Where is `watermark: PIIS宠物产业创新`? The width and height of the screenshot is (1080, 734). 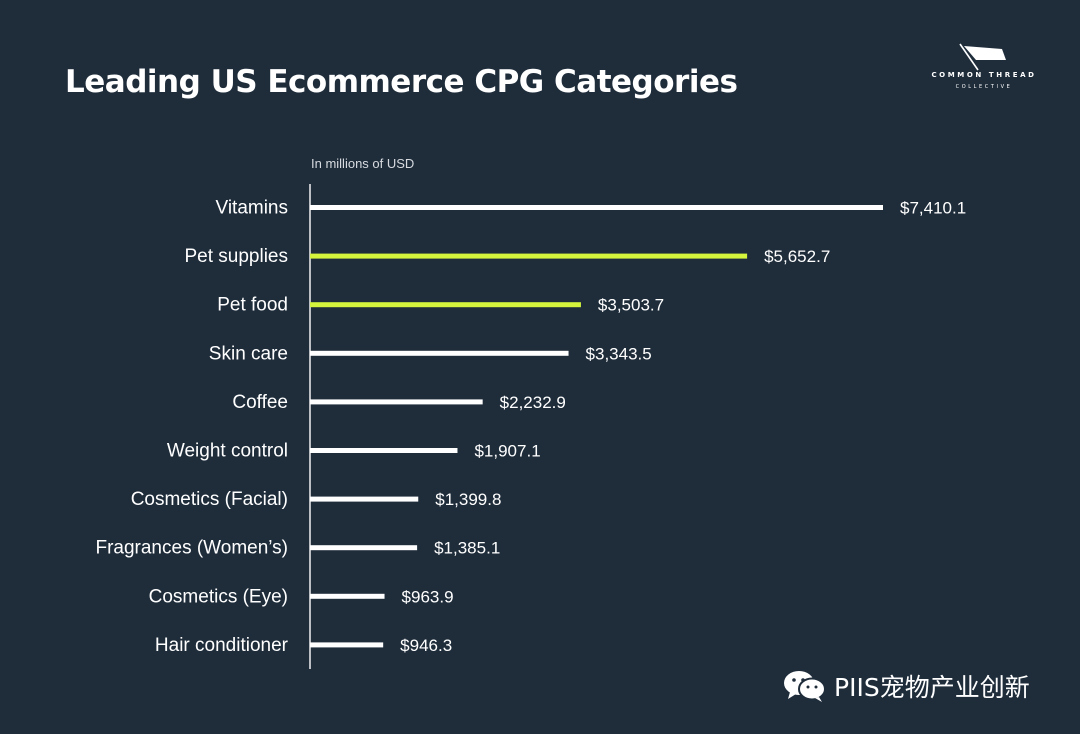
watermark: PIIS宠物产业创新 is located at coordinates (906, 686).